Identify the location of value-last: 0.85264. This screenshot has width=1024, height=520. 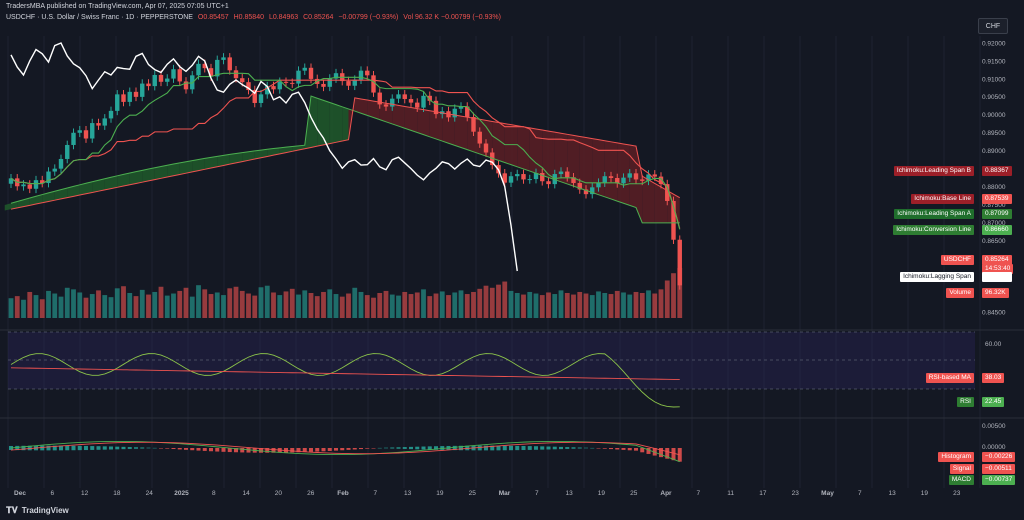
(997, 260).